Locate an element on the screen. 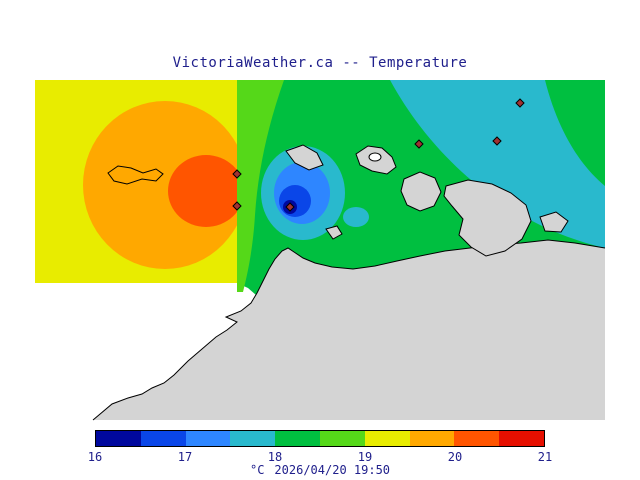 Image resolution: width=640 pixels, height=480 pixels. temp-field-orange-red is located at coordinates (202, 191).